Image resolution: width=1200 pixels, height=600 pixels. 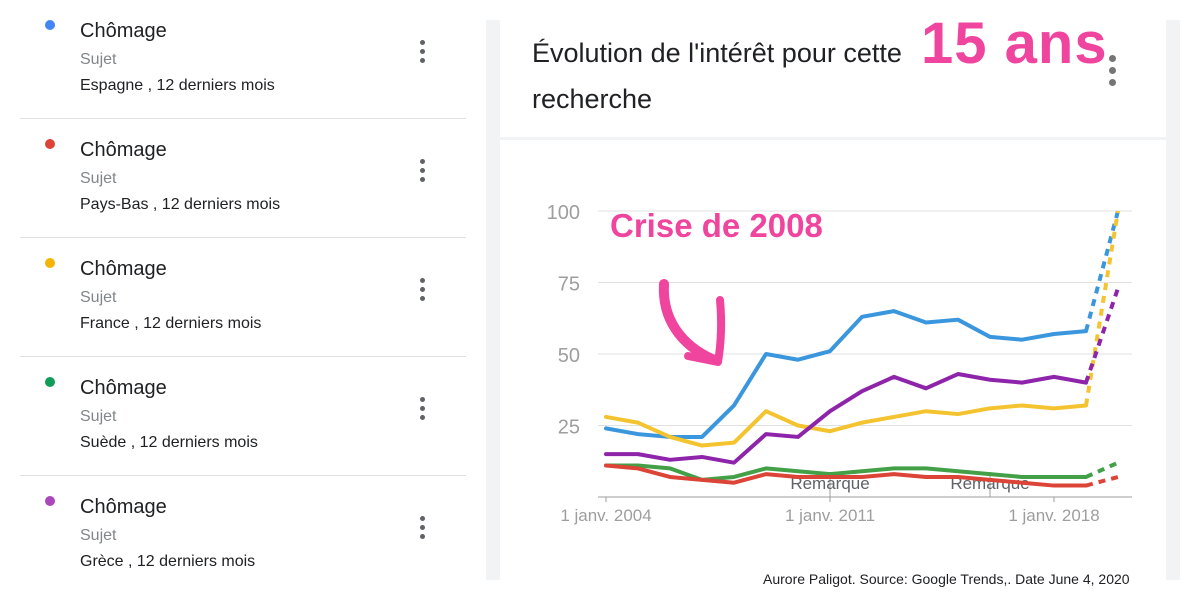 What do you see at coordinates (168, 561) in the screenshot?
I see `list-item-region: Grèce , 12 derniers mois` at bounding box center [168, 561].